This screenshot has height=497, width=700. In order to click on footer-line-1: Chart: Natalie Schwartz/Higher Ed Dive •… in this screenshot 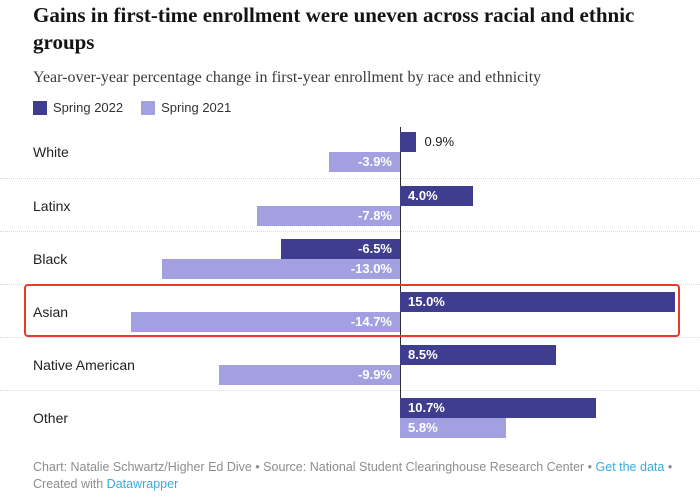, I will do `click(358, 467)`.